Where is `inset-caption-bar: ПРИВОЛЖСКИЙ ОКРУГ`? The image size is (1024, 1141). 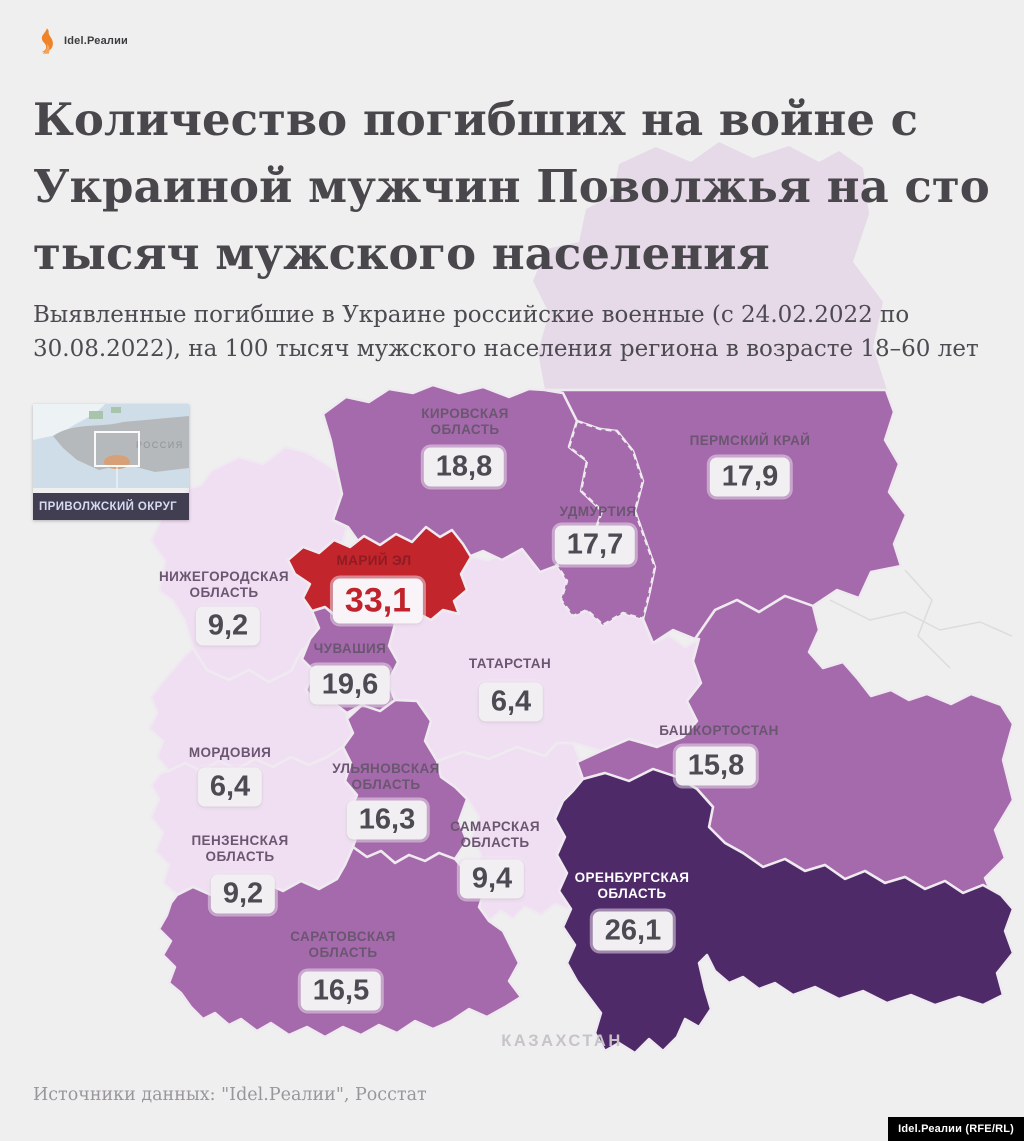 inset-caption-bar: ПРИВОЛЖСКИЙ ОКРУГ is located at coordinates (111, 506).